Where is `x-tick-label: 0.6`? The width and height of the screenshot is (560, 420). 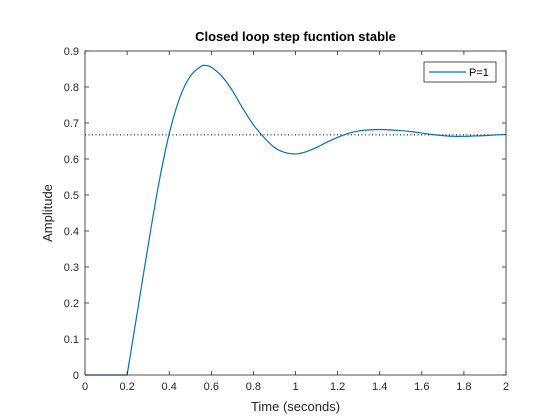 x-tick-label: 0.6 is located at coordinates (211, 387).